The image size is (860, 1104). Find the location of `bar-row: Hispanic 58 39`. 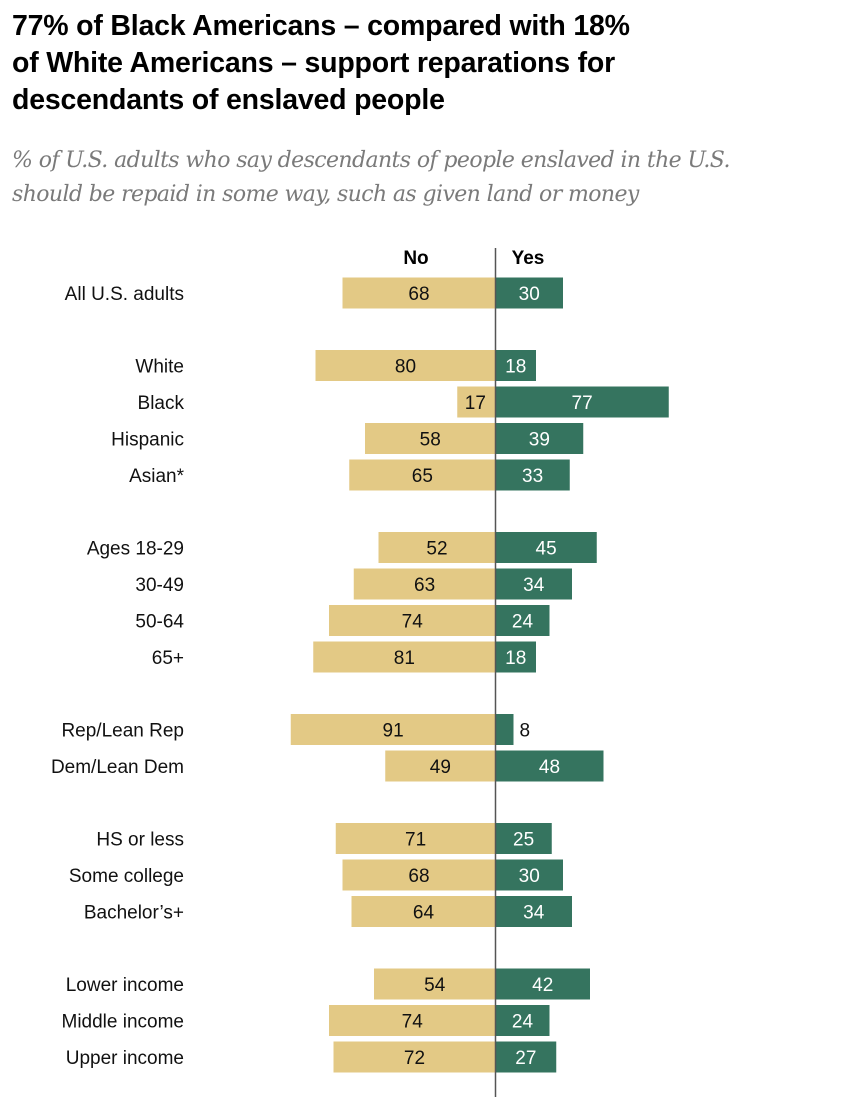

bar-row: Hispanic 58 39 is located at coordinates (347, 438).